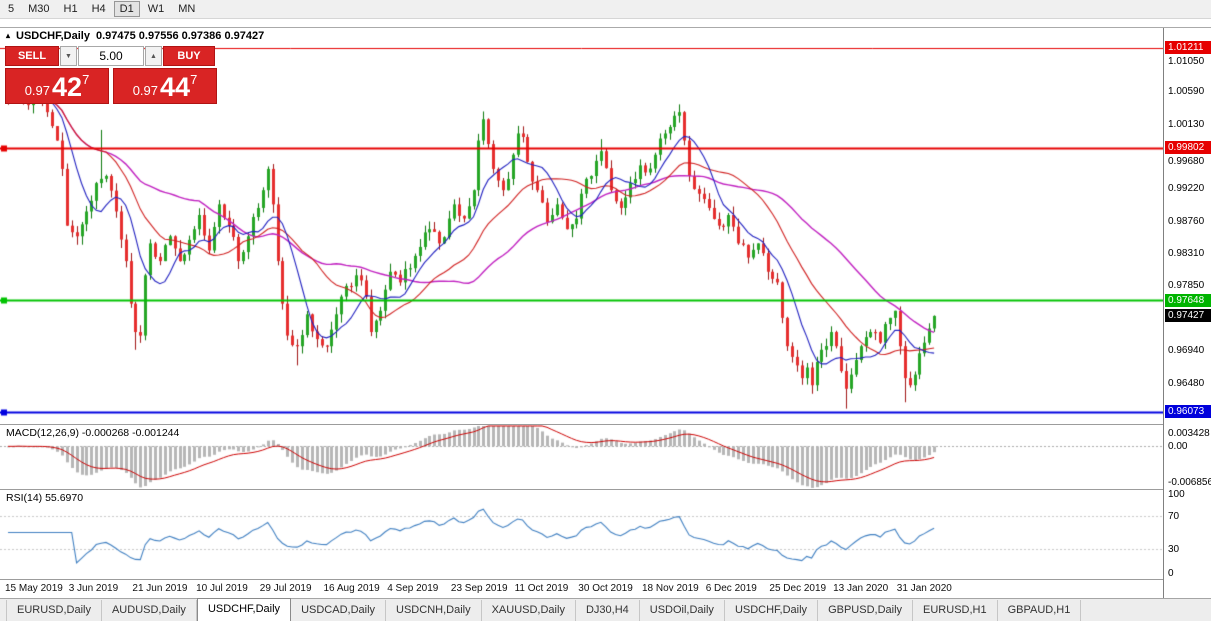  Describe the element at coordinates (67, 87) in the screenshot. I see `bid-price-pips: 42` at that location.